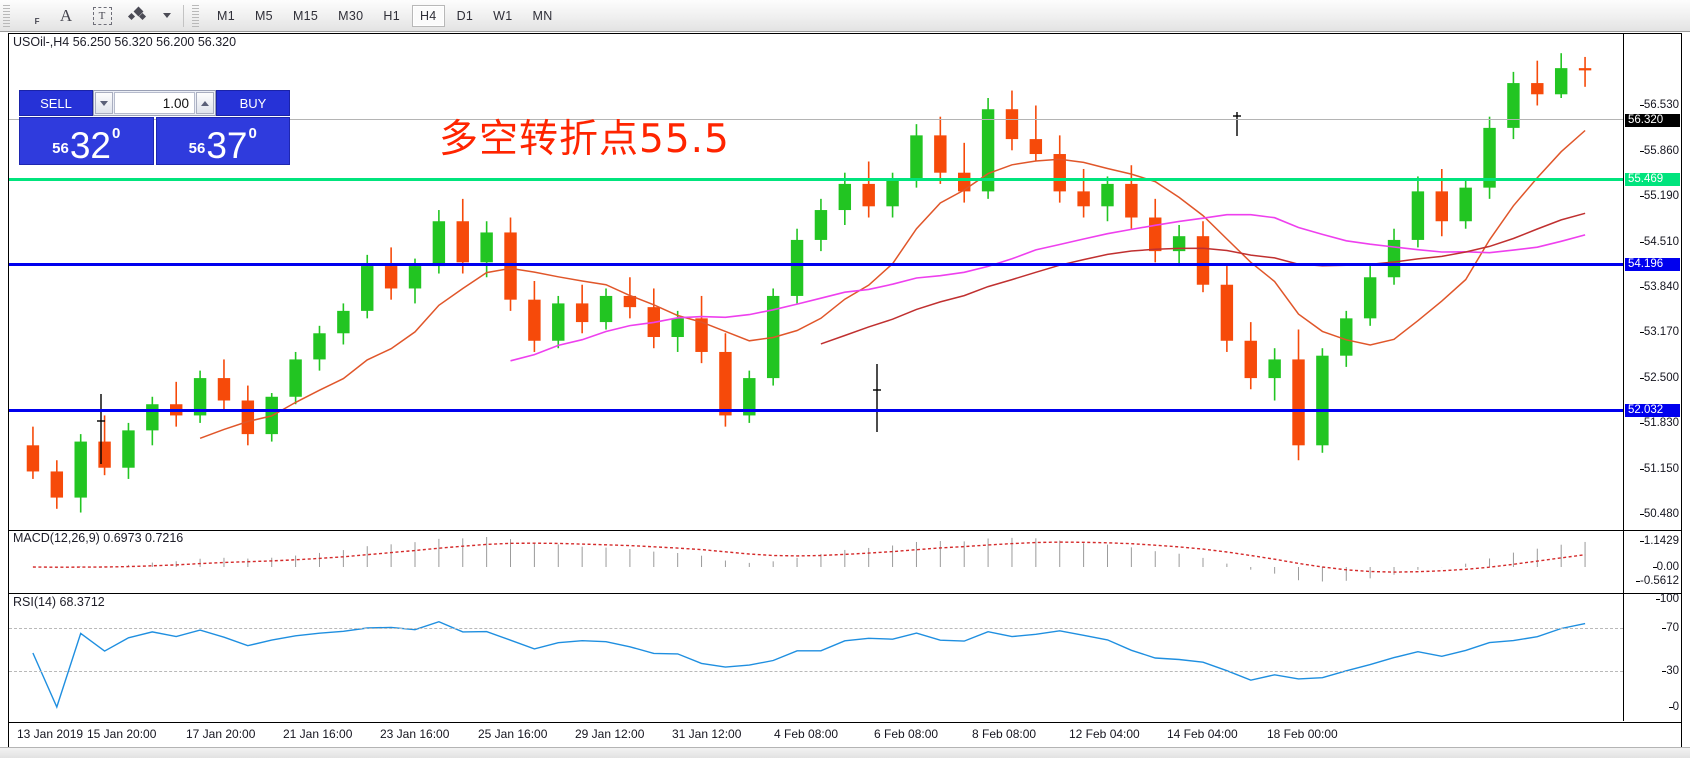  Describe the element at coordinates (465, 15) in the screenshot. I see `timeframe-d1: D1` at that location.